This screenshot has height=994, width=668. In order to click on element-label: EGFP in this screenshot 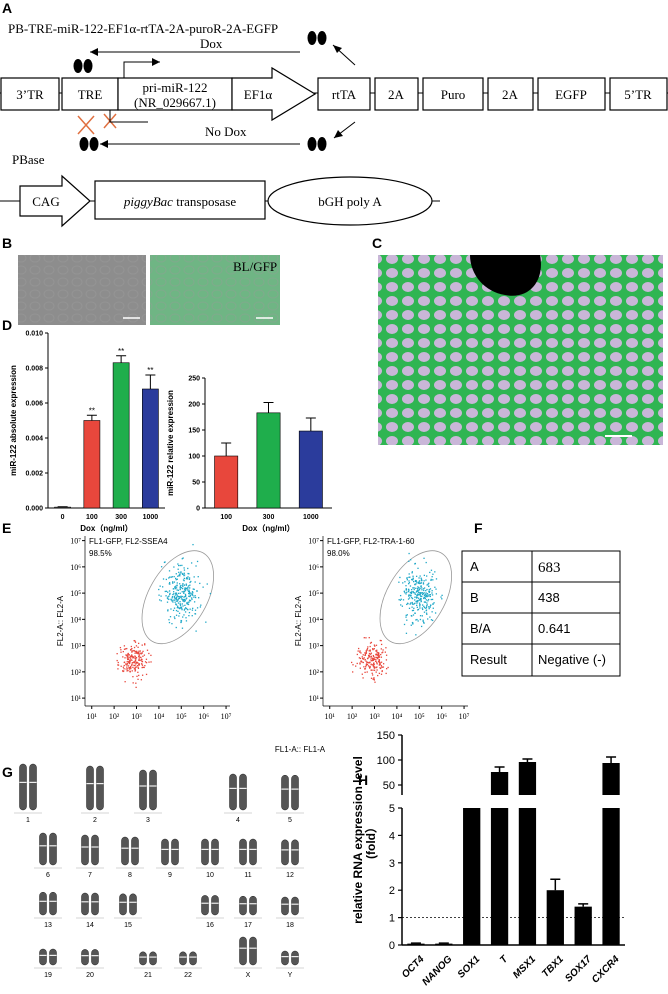, I will do `click(571, 94)`.